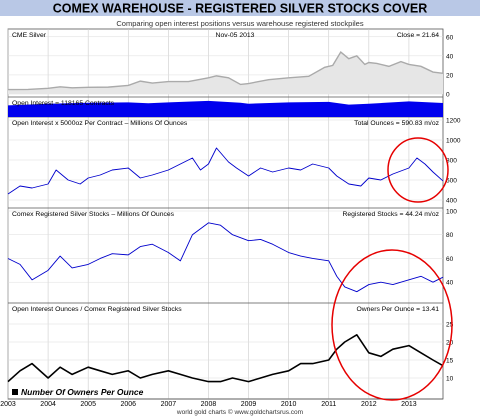 The height and width of the screenshot is (418, 480). Describe the element at coordinates (63, 103) in the screenshot. I see `panel-label-left: Open Interest = 118165 Contracts` at that location.